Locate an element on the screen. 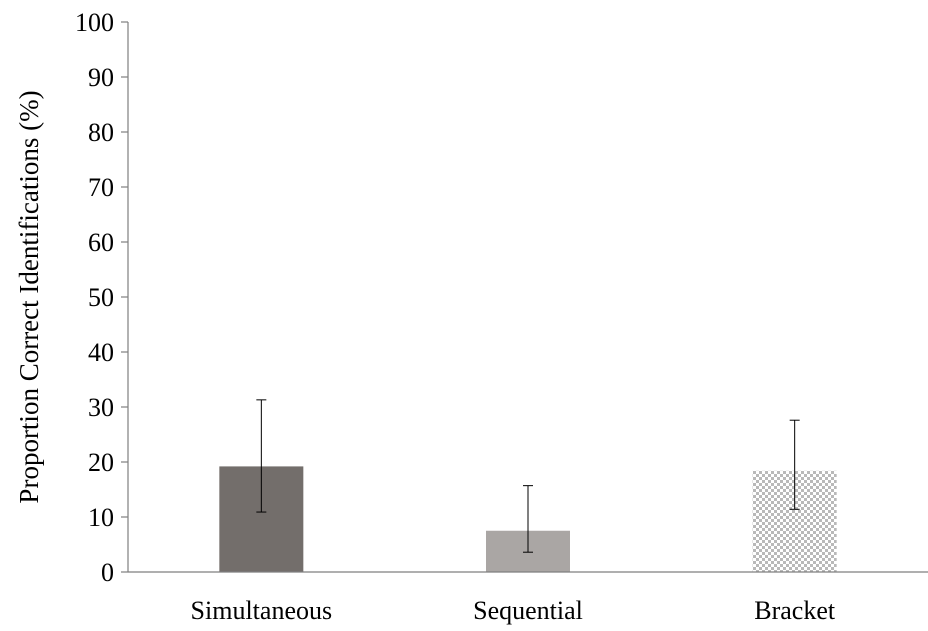  y-tick-label: 40 is located at coordinates (101, 352).